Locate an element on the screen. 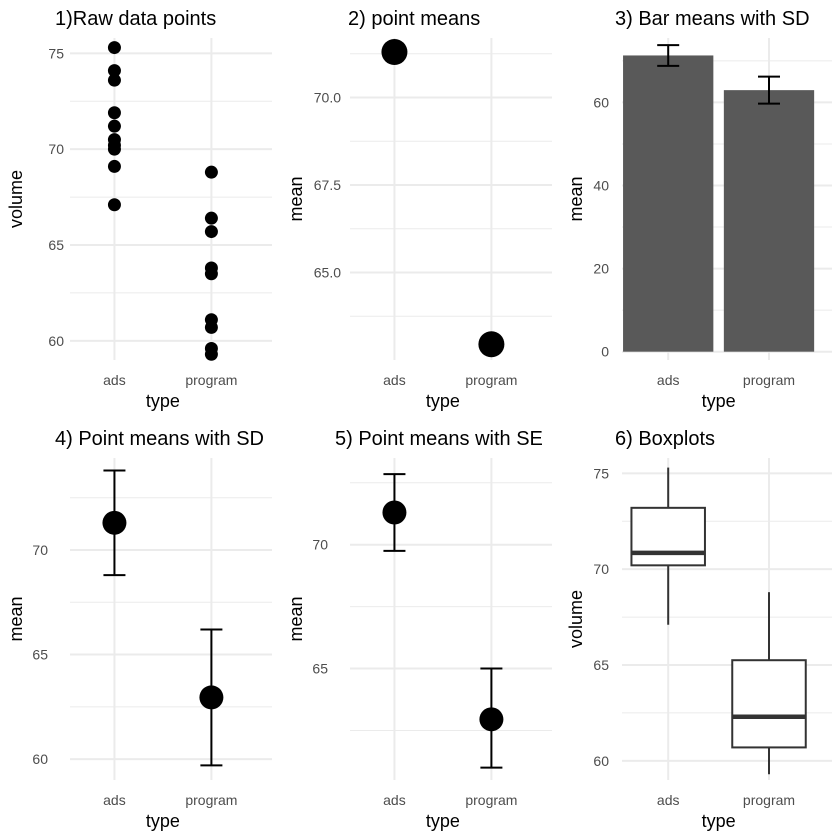 Image resolution: width=840 pixels, height=840 pixels. y-tick-label: 70.0 is located at coordinates (327, 98).